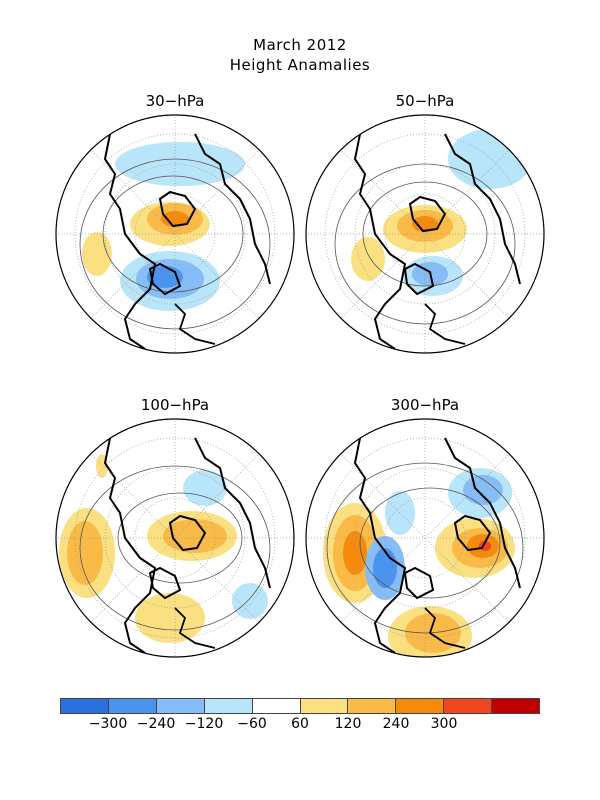 The image size is (600, 800). Describe the element at coordinates (175, 234) in the screenshot. I see `polar-map-30hpa` at that location.